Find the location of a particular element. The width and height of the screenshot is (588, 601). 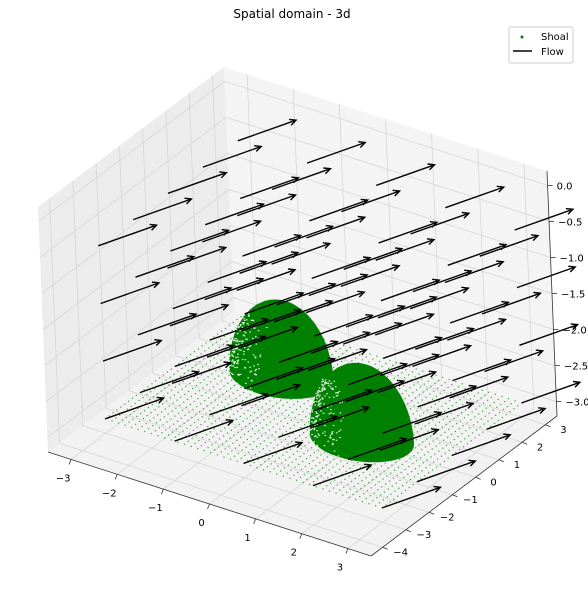

y-tick-label: 1 is located at coordinates (517, 465).